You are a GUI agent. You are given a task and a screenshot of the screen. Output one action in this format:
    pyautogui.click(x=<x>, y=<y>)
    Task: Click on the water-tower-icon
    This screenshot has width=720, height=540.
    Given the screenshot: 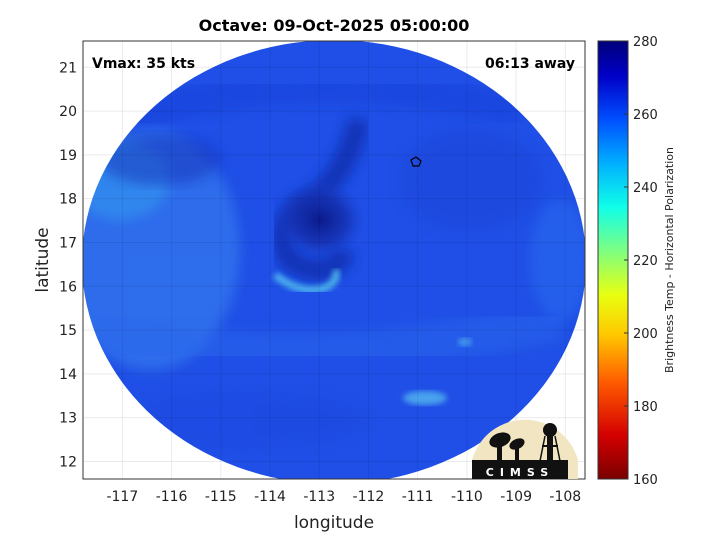 What is the action you would take?
    pyautogui.click(x=550, y=442)
    